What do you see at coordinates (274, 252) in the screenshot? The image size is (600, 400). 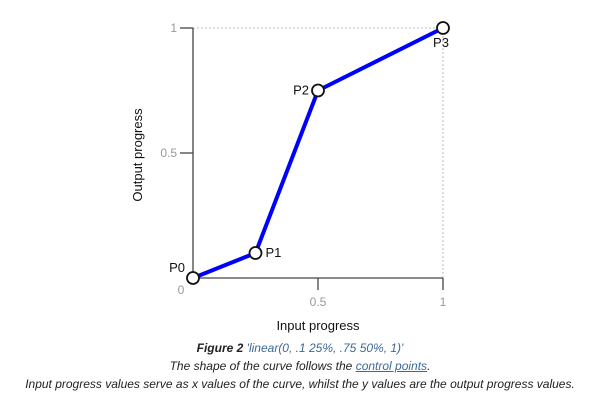 I see `point-label: P1` at bounding box center [274, 252].